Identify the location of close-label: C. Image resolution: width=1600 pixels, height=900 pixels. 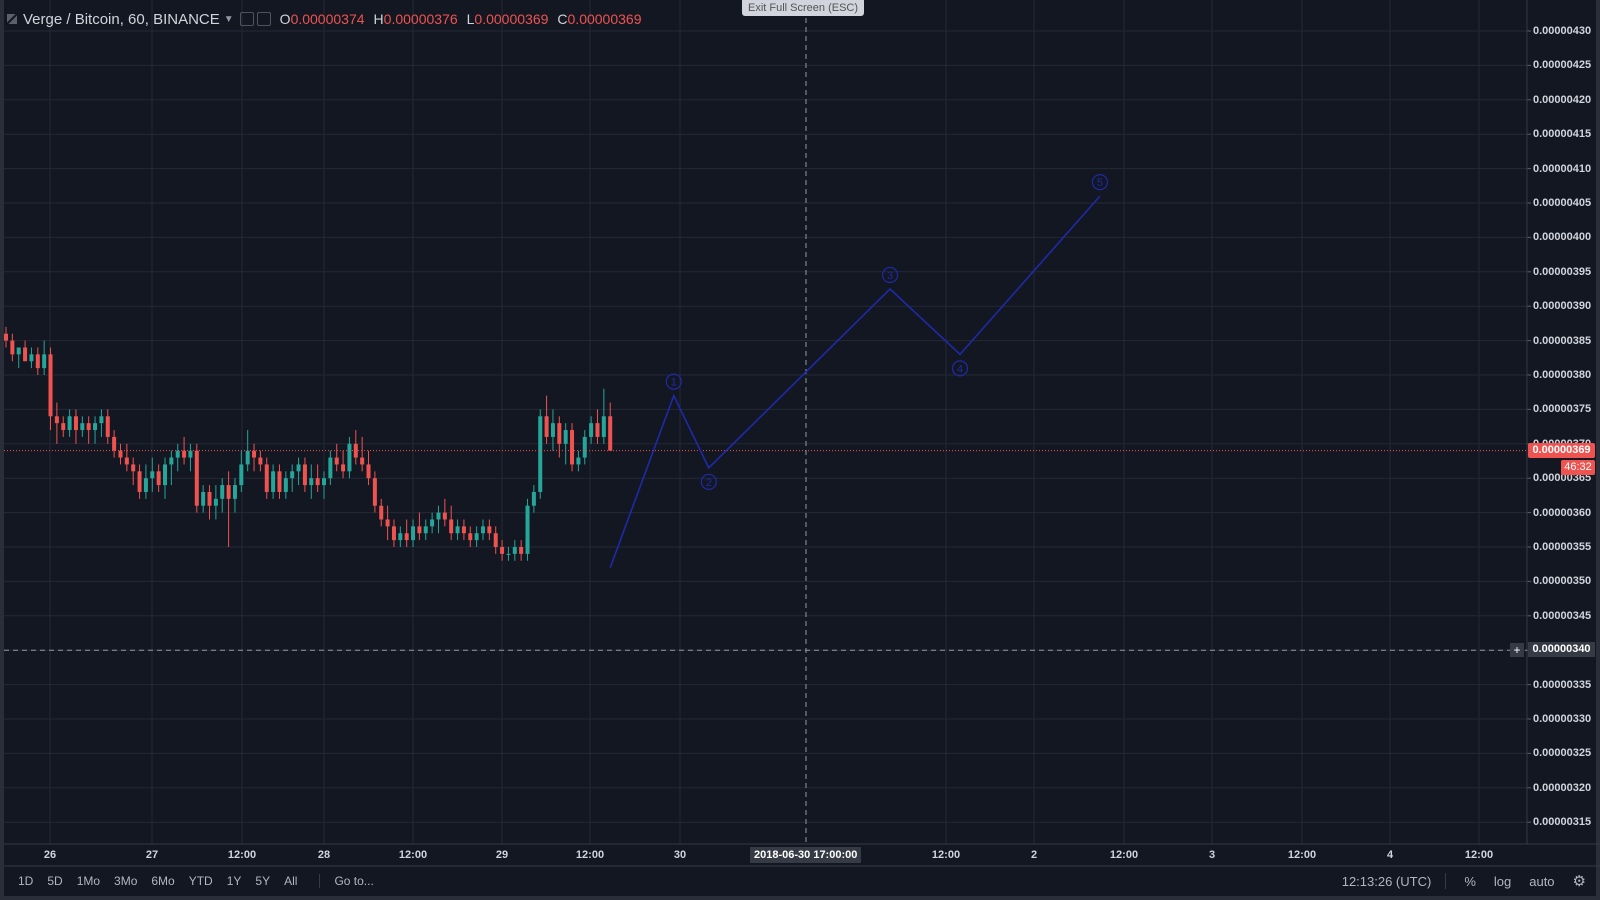
(562, 19).